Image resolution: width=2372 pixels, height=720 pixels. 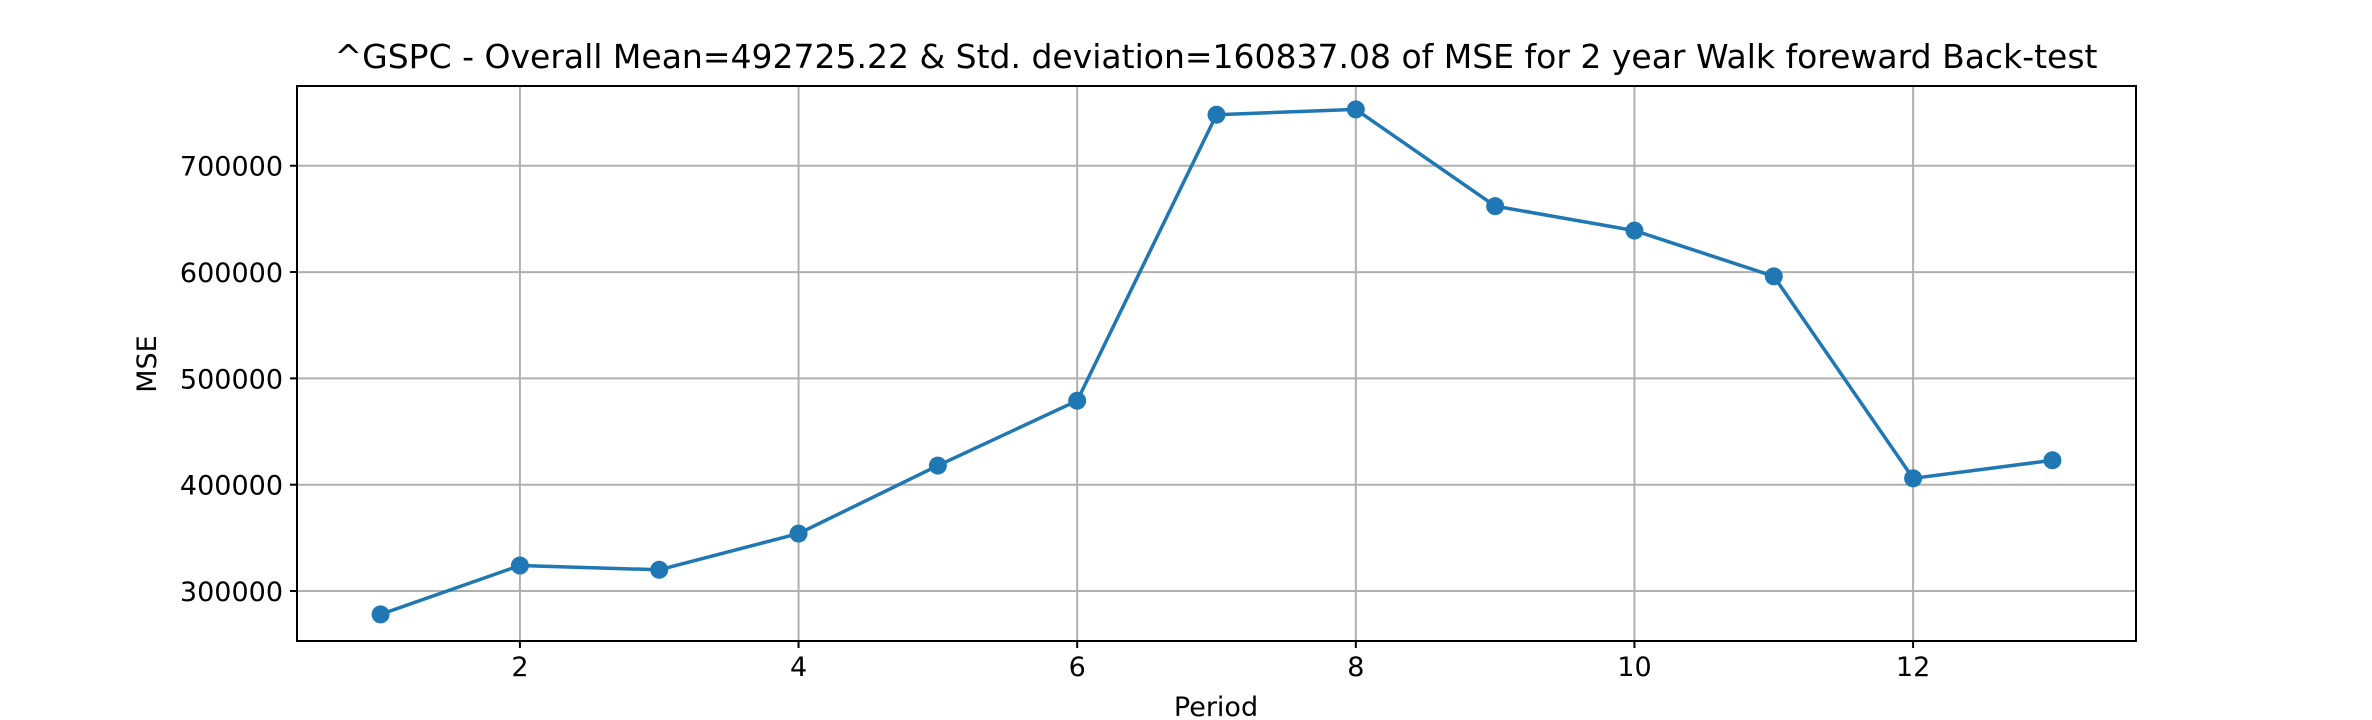 I want to click on x-axis-label: Period, so click(x=1216, y=706).